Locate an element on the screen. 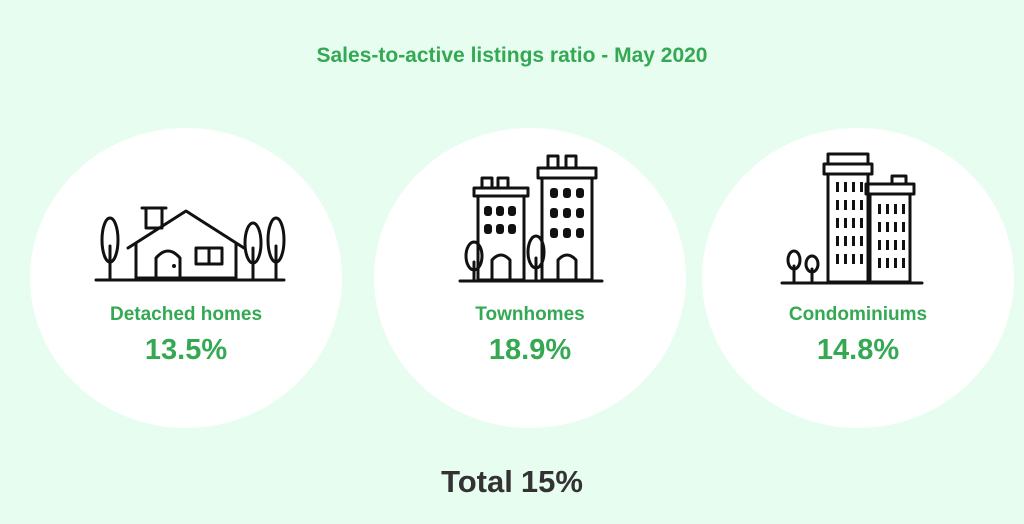  category-label: Detached homes is located at coordinates (186, 314).